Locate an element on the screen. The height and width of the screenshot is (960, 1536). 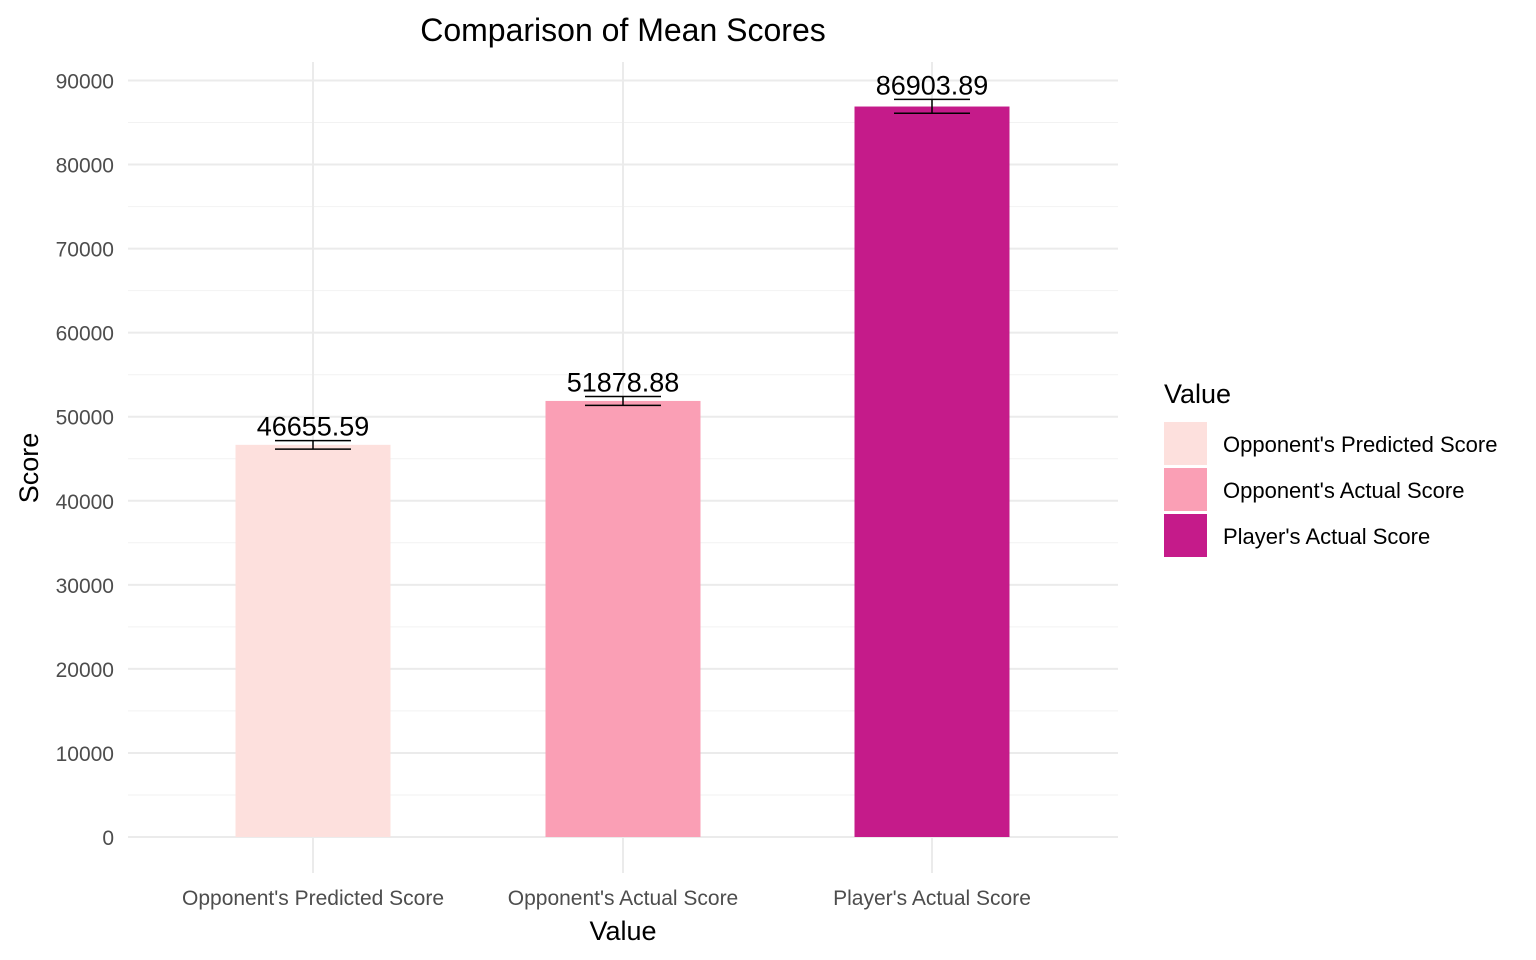
x-tick-label: Opponent's Predicted Score is located at coordinates (313, 898).